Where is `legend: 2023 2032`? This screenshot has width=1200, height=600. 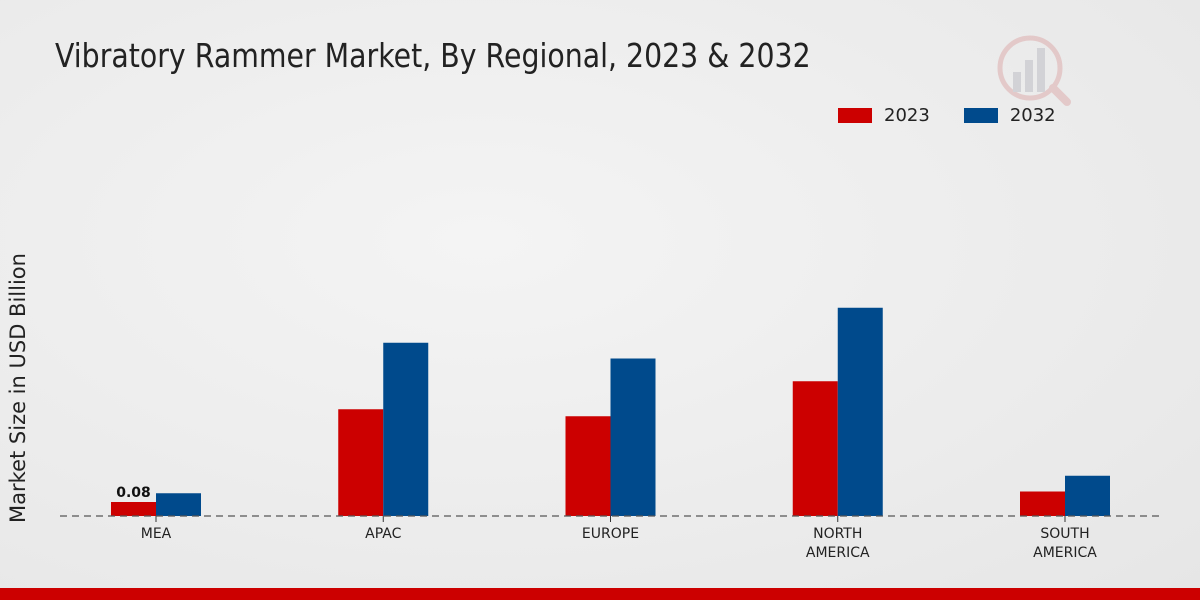
legend: 2023 2032 is located at coordinates (947, 115).